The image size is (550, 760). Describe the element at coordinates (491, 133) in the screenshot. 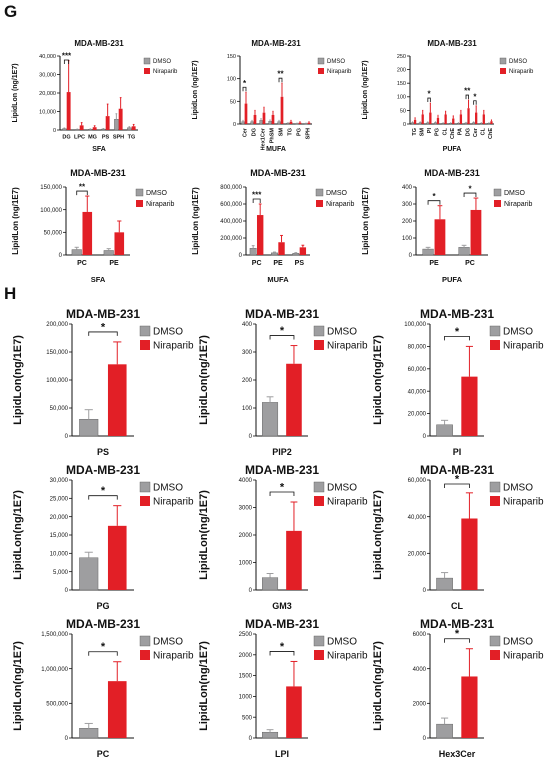

I see `x-tick-label: ChE` at that location.